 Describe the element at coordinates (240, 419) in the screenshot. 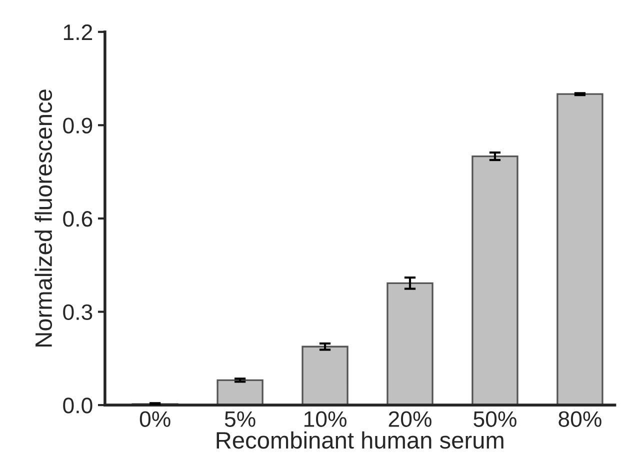

I see `x-tick-label: 5%` at that location.